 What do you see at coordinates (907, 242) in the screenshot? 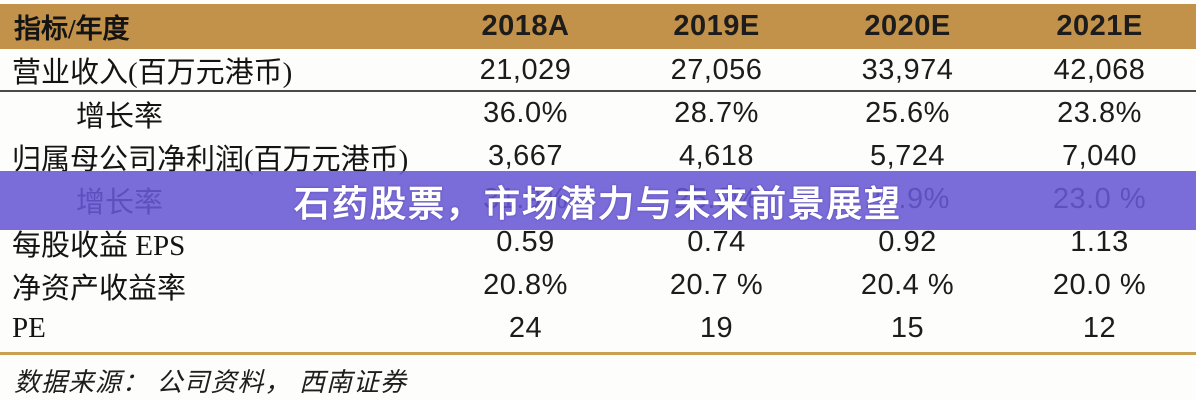
I see `cell-value: 0.92` at bounding box center [907, 242].